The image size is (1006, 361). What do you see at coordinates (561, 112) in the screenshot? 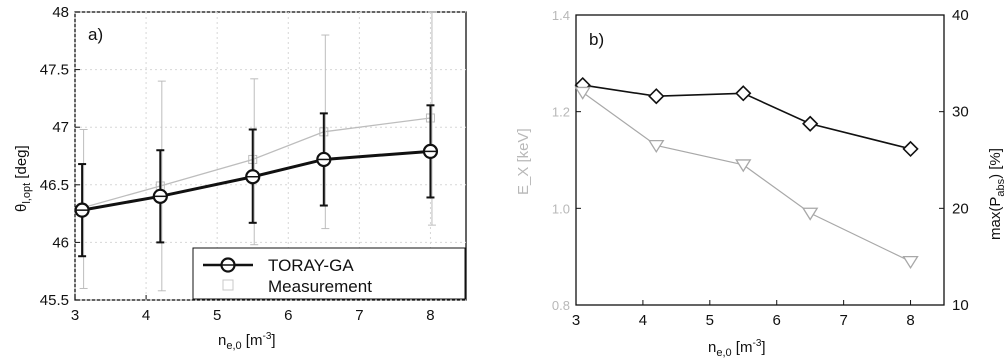
I see `y-tick-label-left: 1.2` at bounding box center [561, 112].